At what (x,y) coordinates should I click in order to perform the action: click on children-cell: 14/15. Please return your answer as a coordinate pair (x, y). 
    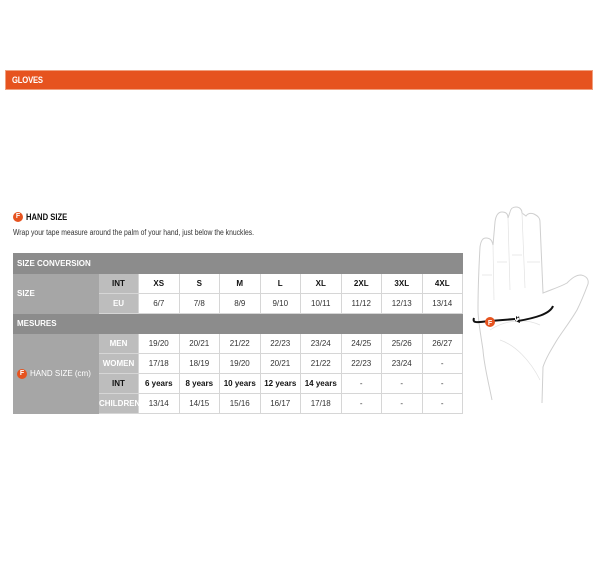
    Looking at the image, I should click on (199, 403).